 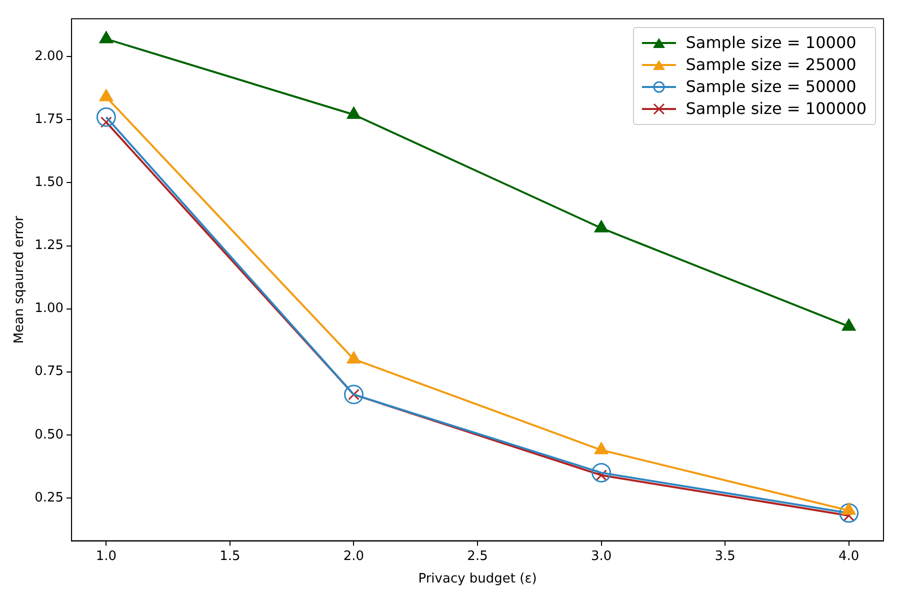 I want to click on legend-label: Sample size = 50000, so click(x=771, y=87).